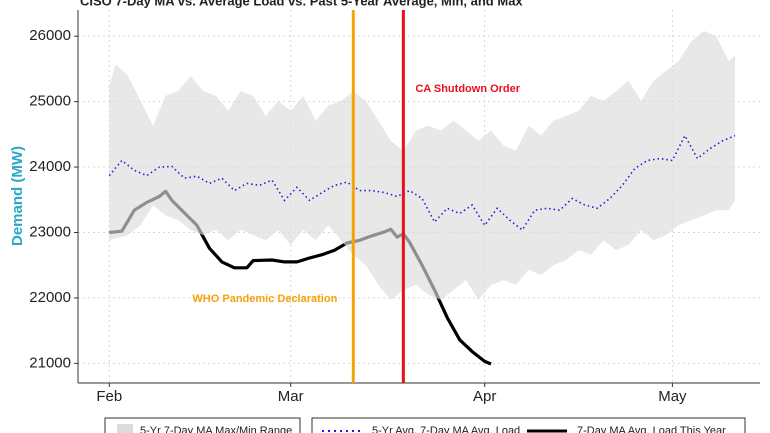  Describe the element at coordinates (467, 89) in the screenshot. I see `event-label: CA Shutdown Order` at that location.